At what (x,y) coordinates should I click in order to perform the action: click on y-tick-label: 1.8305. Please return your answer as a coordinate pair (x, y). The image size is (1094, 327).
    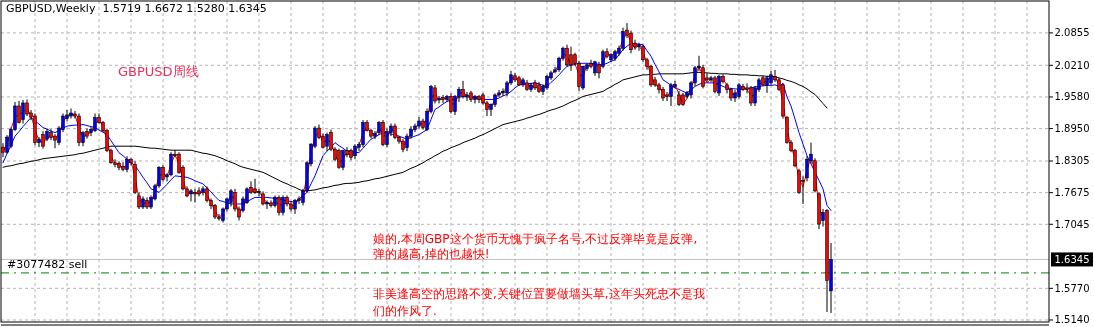
    Looking at the image, I should click on (1072, 161).